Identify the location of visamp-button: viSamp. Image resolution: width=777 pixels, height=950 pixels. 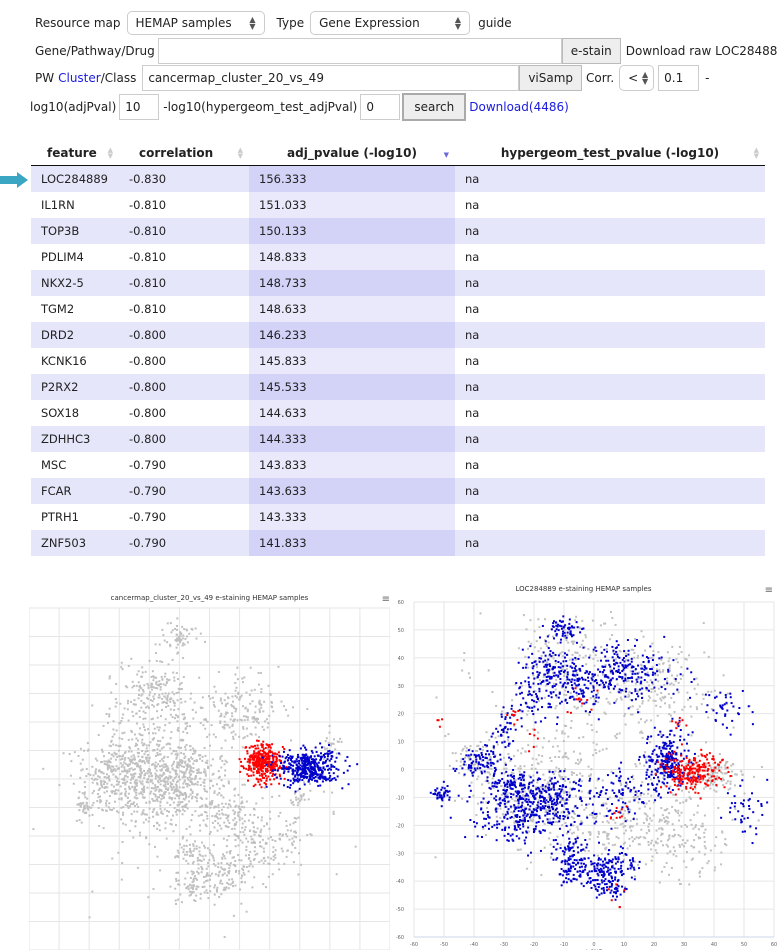
(551, 78).